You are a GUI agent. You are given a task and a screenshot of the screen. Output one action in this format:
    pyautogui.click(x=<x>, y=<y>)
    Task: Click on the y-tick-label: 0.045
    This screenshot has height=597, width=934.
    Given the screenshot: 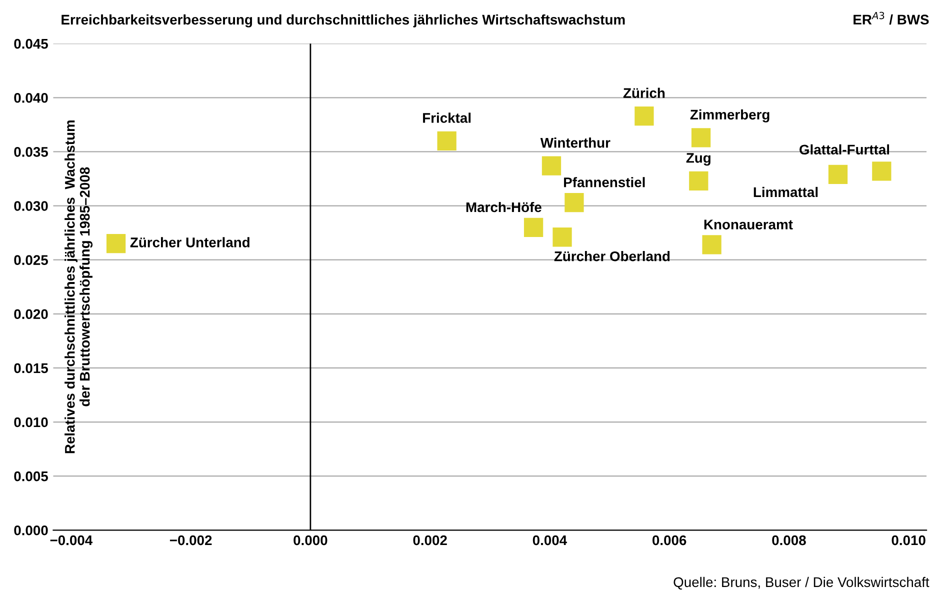 What is the action you would take?
    pyautogui.click(x=31, y=43)
    